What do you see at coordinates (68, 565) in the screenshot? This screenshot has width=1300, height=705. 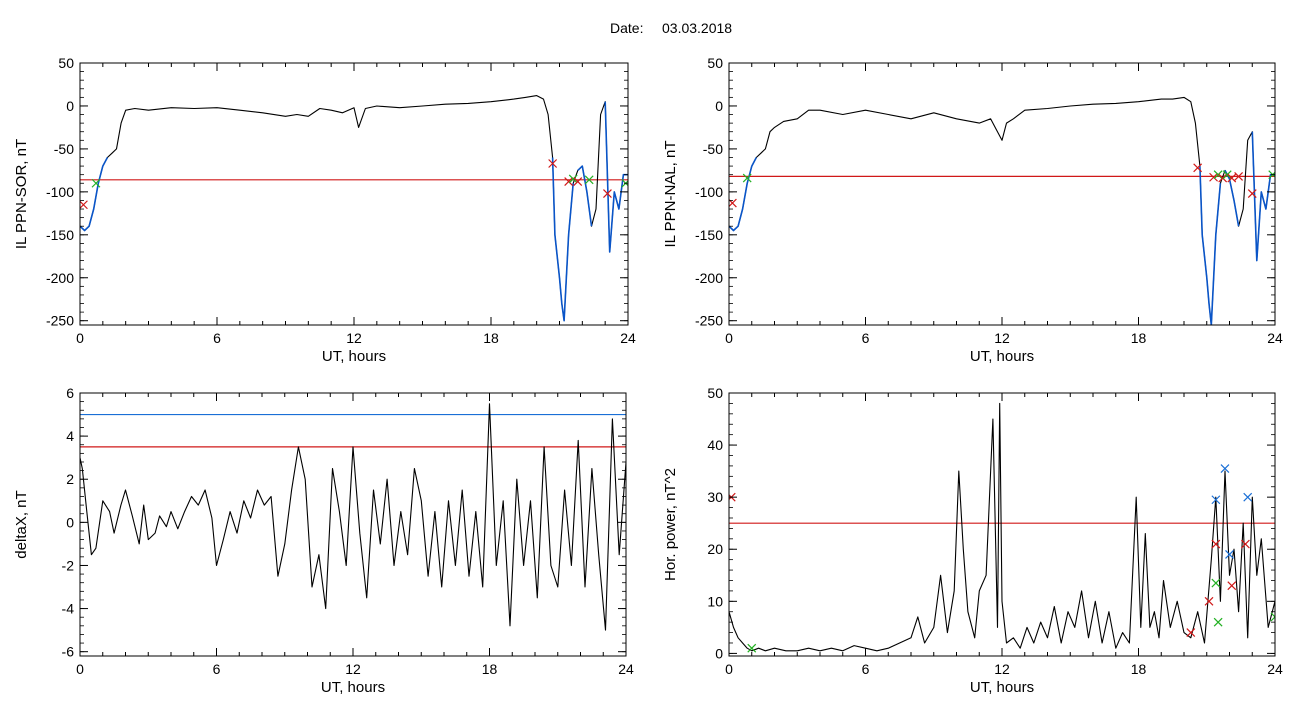 I see `y-tick-label-2: -2` at bounding box center [68, 565].